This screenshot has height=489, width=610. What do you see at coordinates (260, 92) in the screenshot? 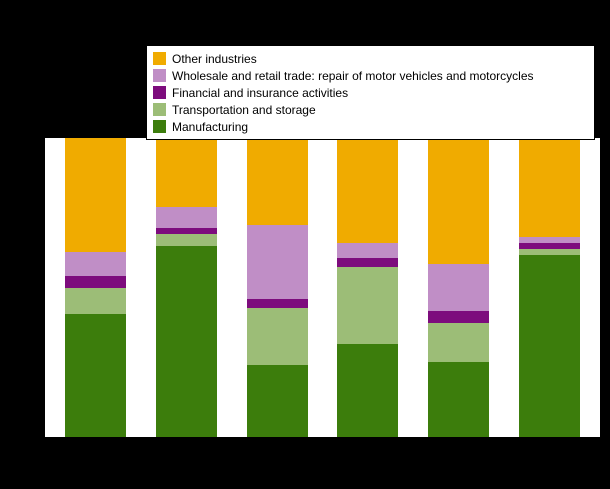
I see `legend-label: Financial and insurance activities` at bounding box center [260, 92].